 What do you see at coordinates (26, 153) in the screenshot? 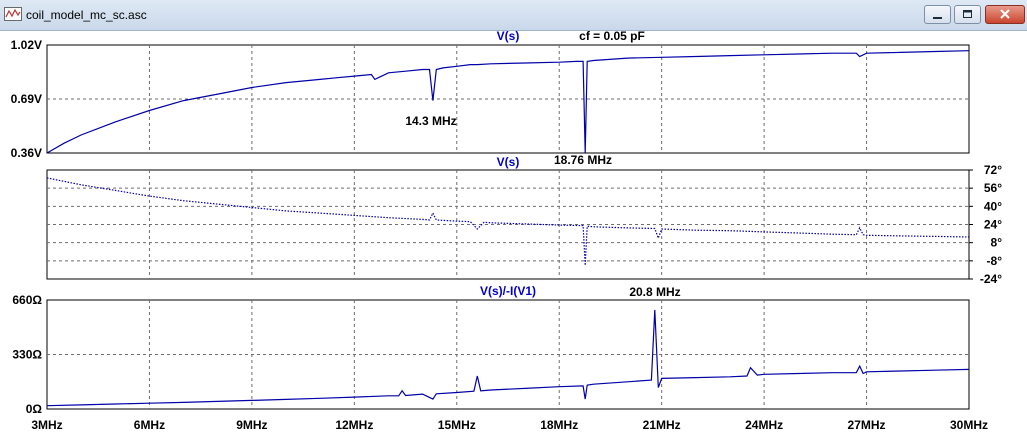
I see `y-tick-label: 0.36V` at bounding box center [26, 153].